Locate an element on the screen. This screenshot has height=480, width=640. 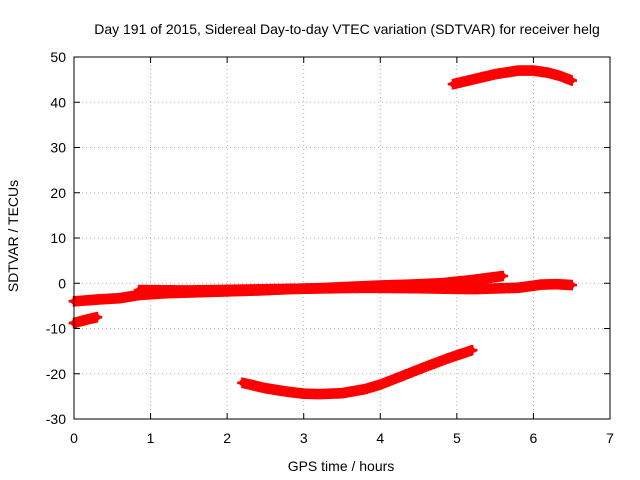
track-upper-right-markers is located at coordinates (512, 77).